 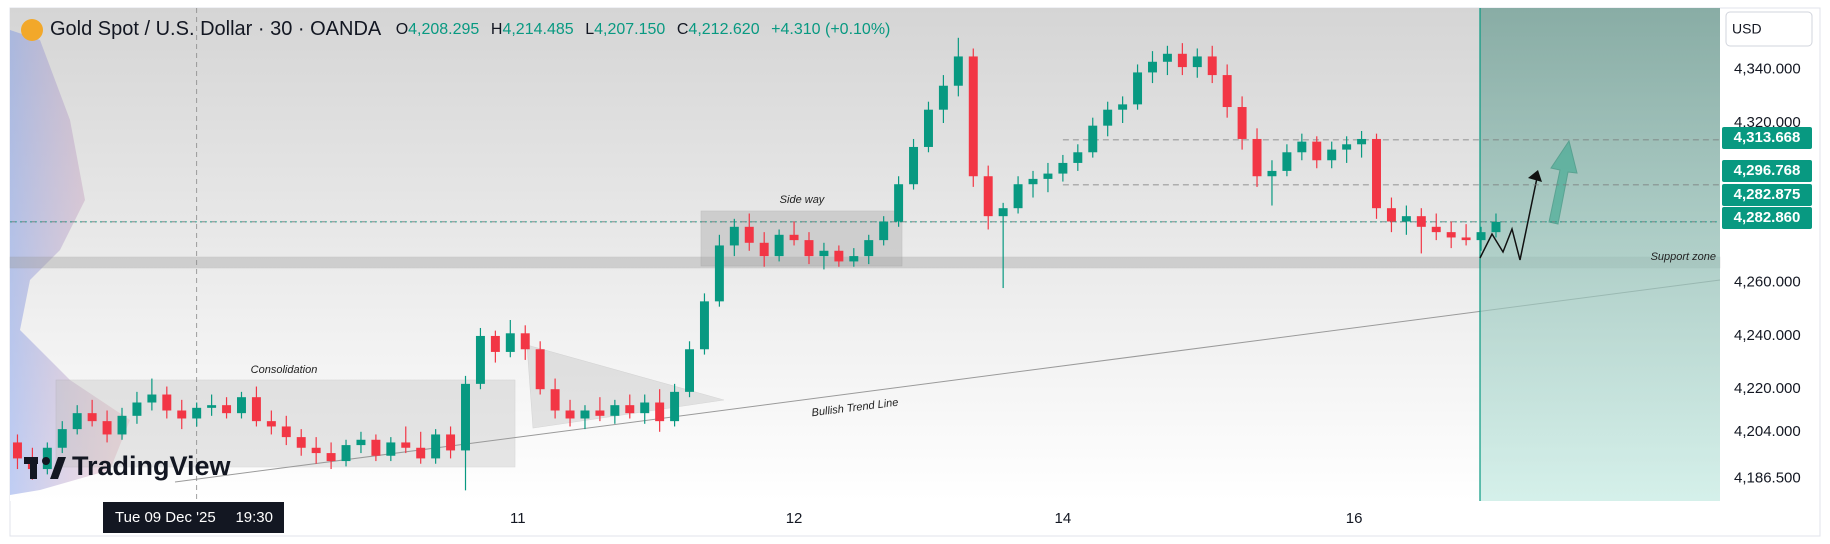 What do you see at coordinates (1767, 69) in the screenshot?
I see `y-tick-label: 4,340.000` at bounding box center [1767, 69].